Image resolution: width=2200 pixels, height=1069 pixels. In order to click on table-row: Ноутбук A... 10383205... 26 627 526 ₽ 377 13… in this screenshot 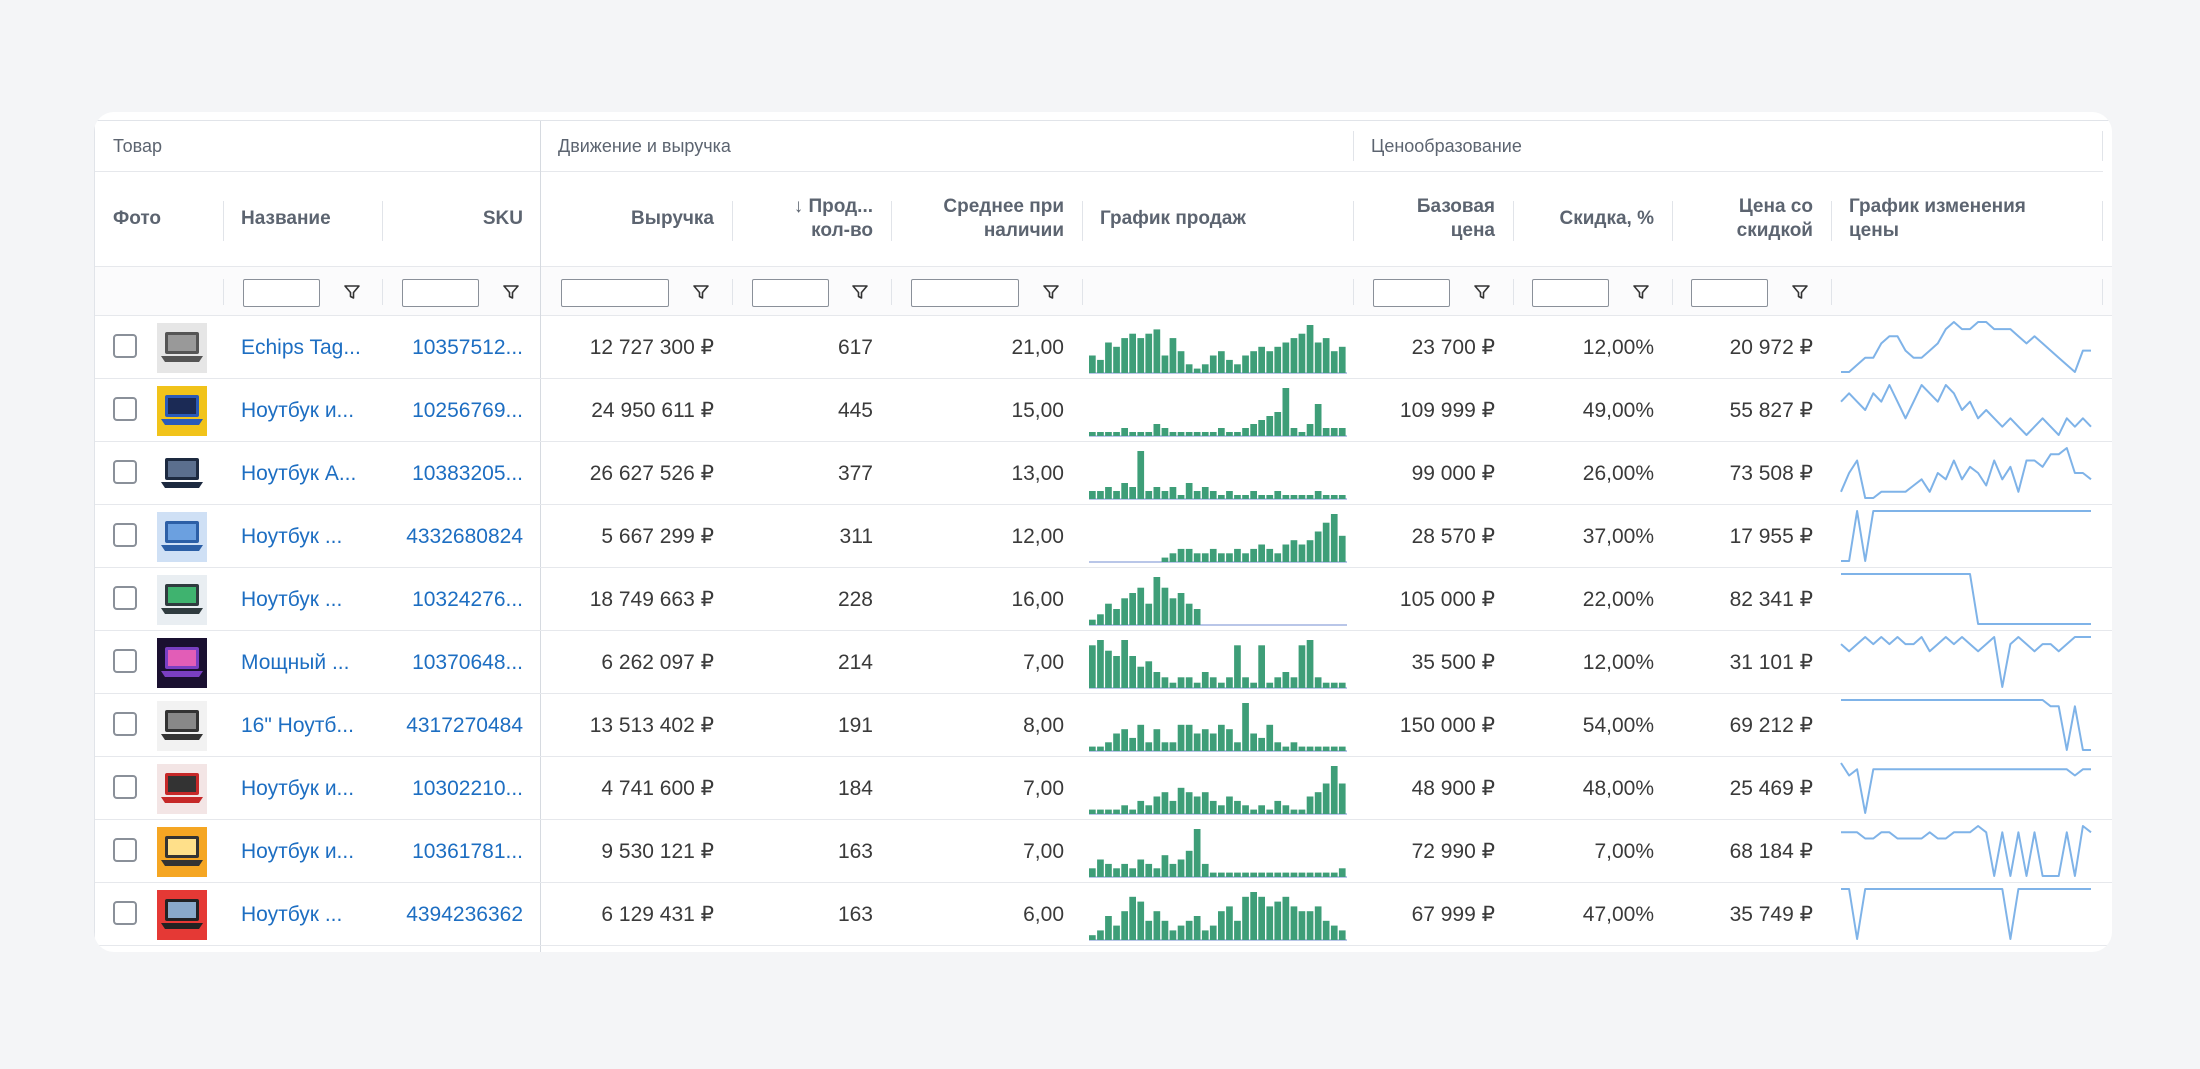, I will do `click(1103, 473)`.